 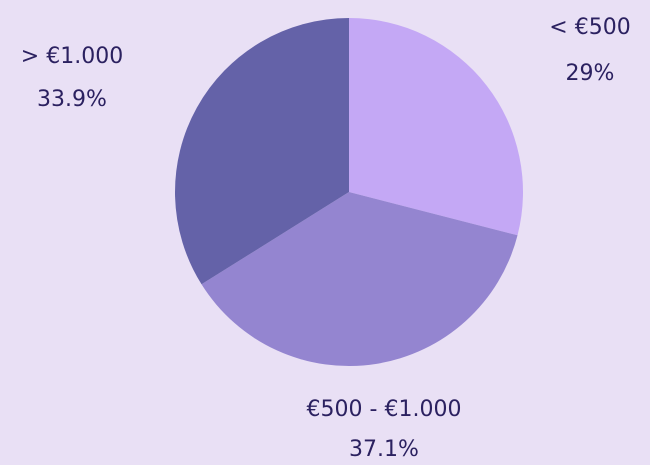 What do you see at coordinates (72, 99) in the screenshot?
I see `value-label: 33.9%` at bounding box center [72, 99].